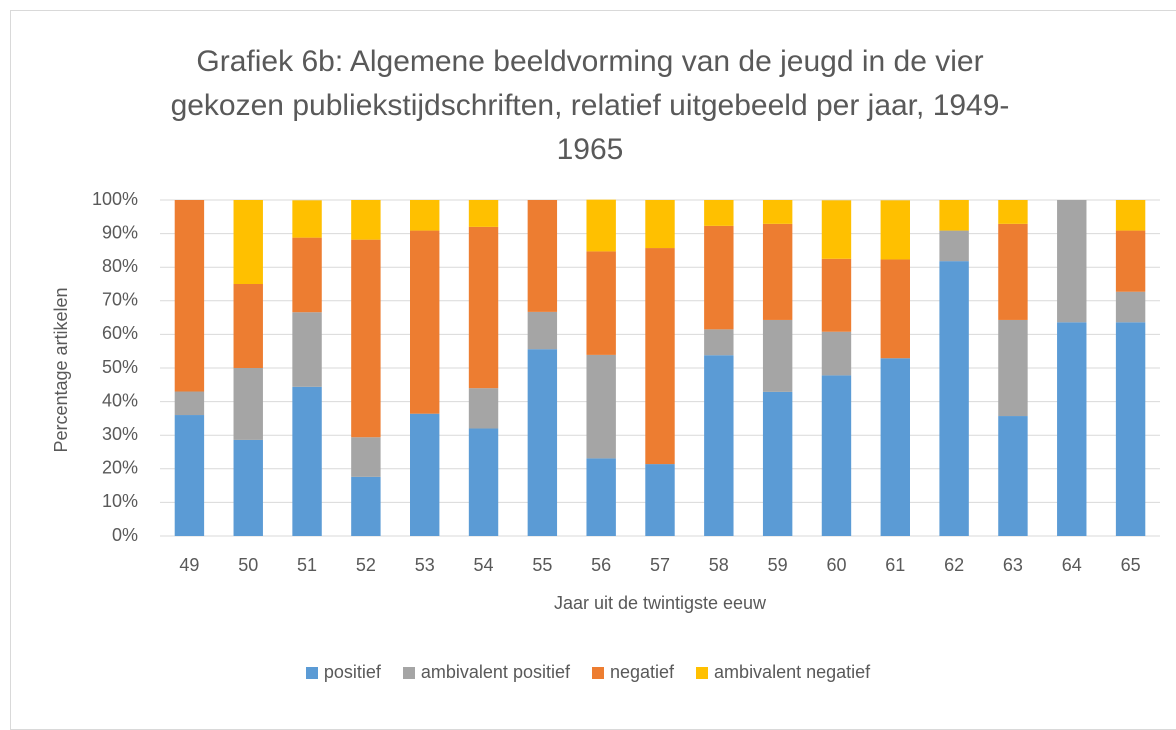  Describe the element at coordinates (719, 565) in the screenshot. I see `x-tick-label: 58` at that location.